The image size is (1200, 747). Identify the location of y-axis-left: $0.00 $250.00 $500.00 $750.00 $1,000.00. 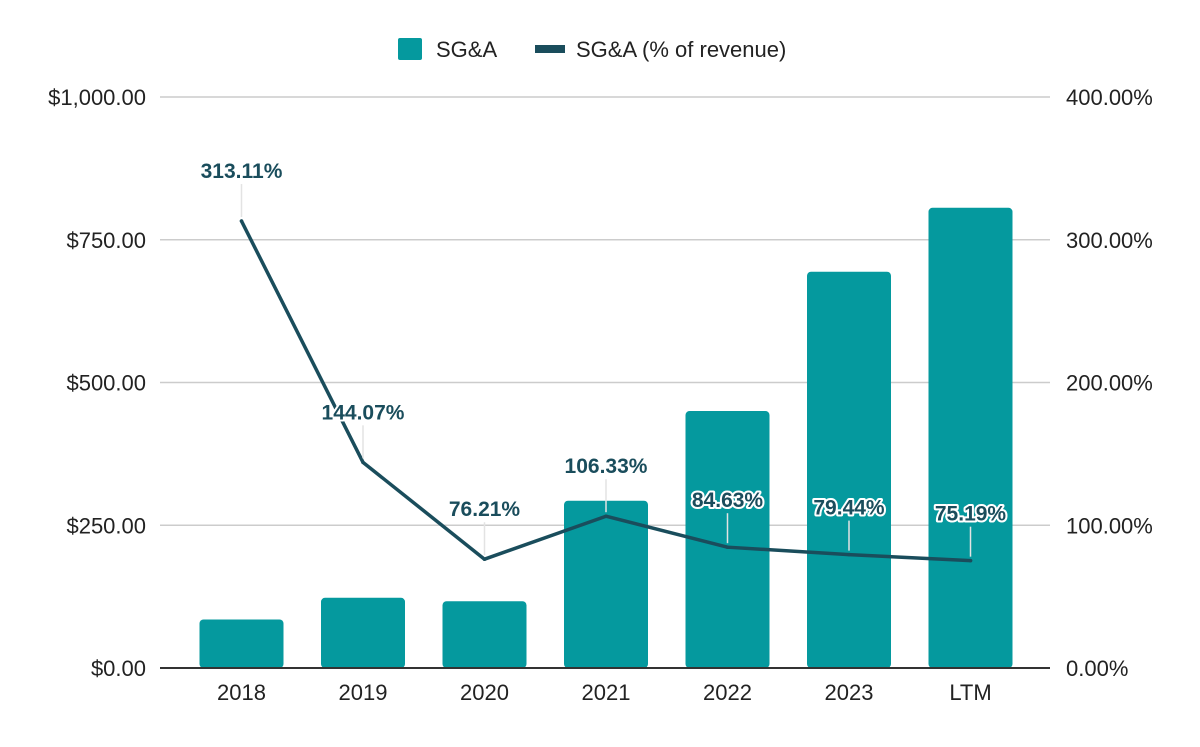
(97, 383).